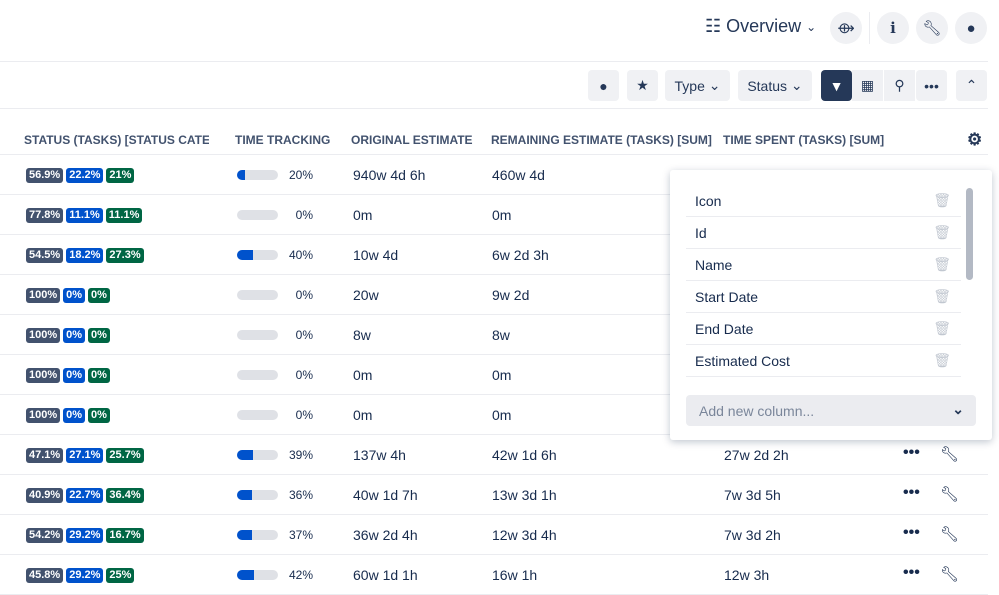 The image size is (999, 595). Describe the element at coordinates (775, 85) in the screenshot. I see `status-dropdown: Status ⌄` at that location.